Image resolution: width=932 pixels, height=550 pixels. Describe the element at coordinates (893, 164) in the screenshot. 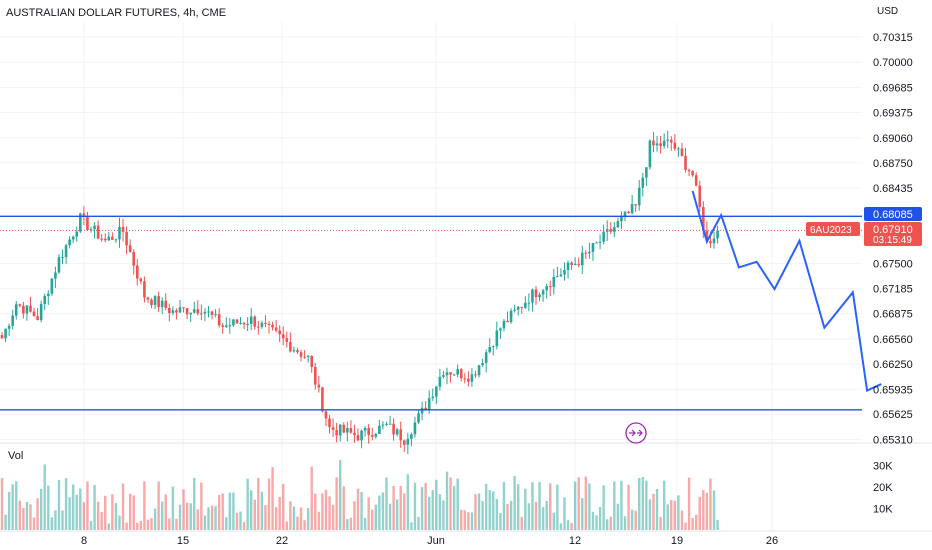

I see `price-tick-label: 0.68750` at that location.